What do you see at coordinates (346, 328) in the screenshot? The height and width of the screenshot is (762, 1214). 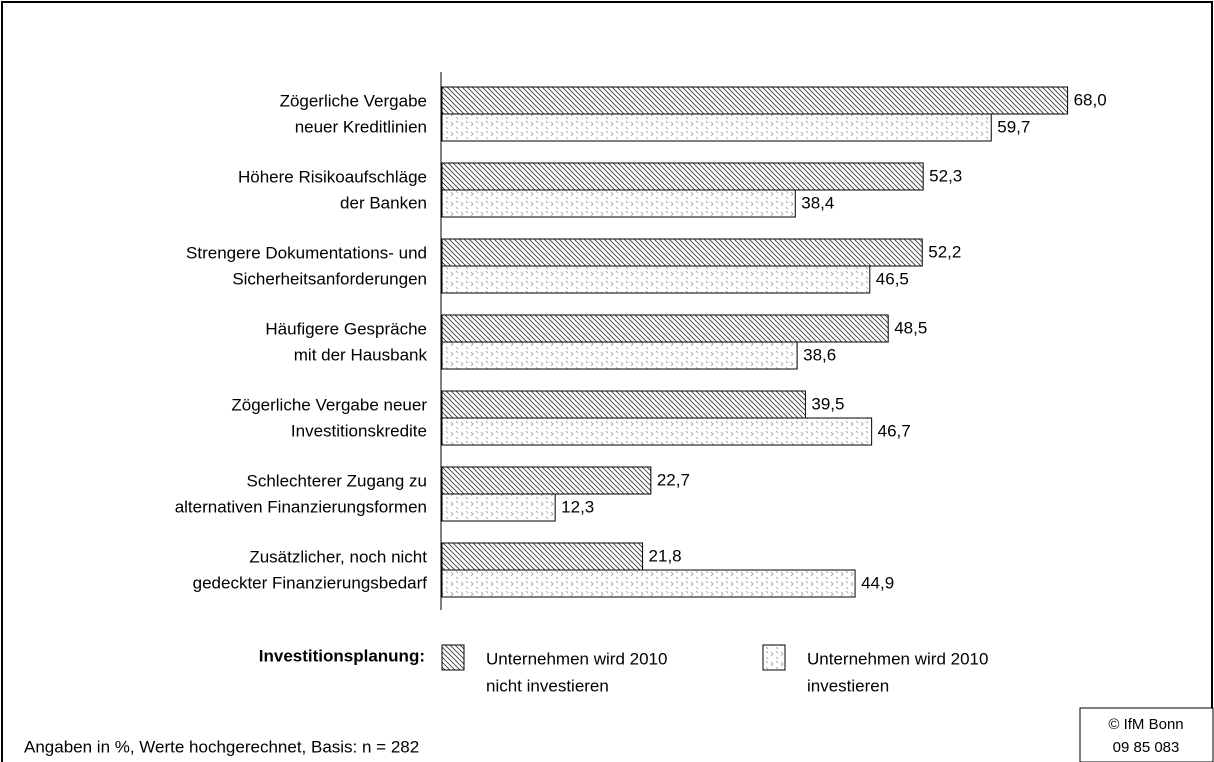 I see `category-label: Häufigere Gespräche` at bounding box center [346, 328].